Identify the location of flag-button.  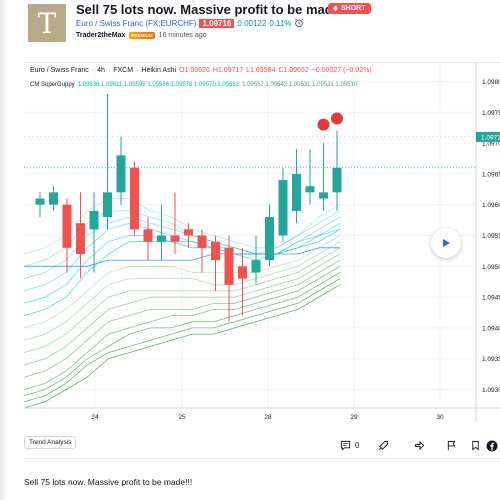
(451, 445).